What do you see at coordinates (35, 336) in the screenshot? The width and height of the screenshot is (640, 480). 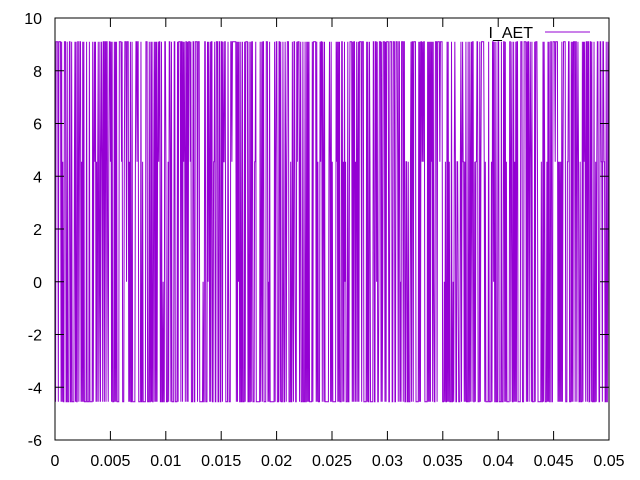 I see `y-tick-label: -2` at bounding box center [35, 336].